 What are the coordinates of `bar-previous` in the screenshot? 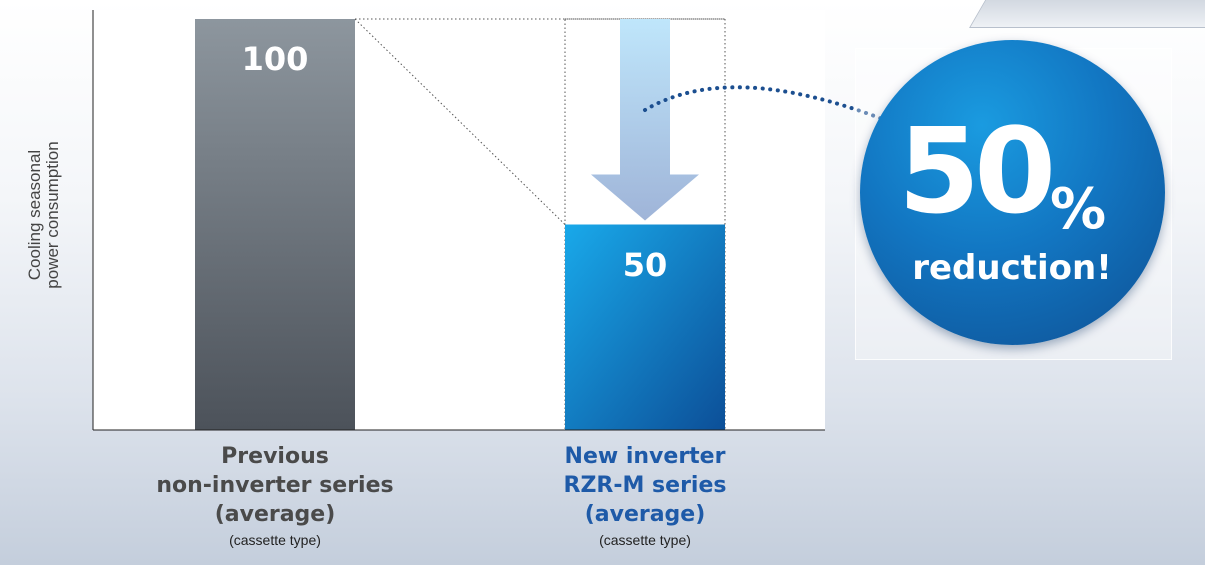 It's located at (275, 224).